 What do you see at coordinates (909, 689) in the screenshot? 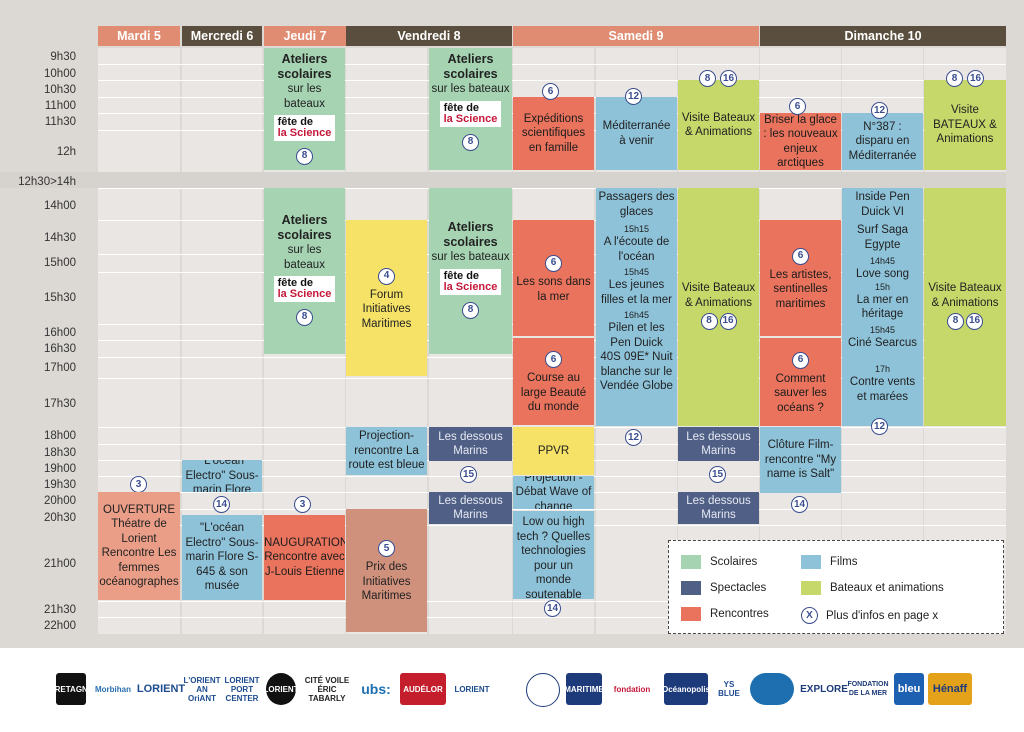
I see `logo-france-bleu: bleu` at bounding box center [909, 689].